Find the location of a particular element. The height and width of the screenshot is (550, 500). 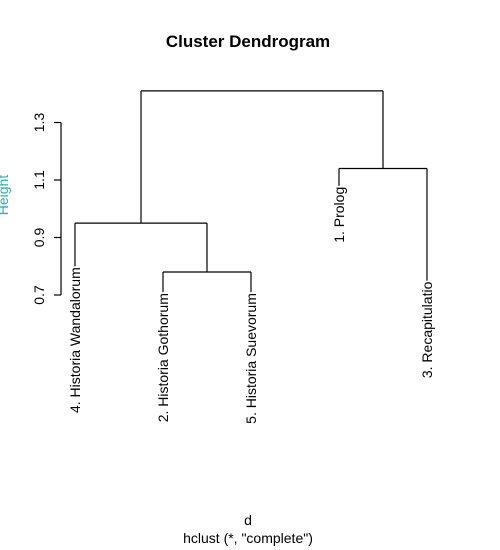

y-tick-label: 0.9 is located at coordinates (39, 238).